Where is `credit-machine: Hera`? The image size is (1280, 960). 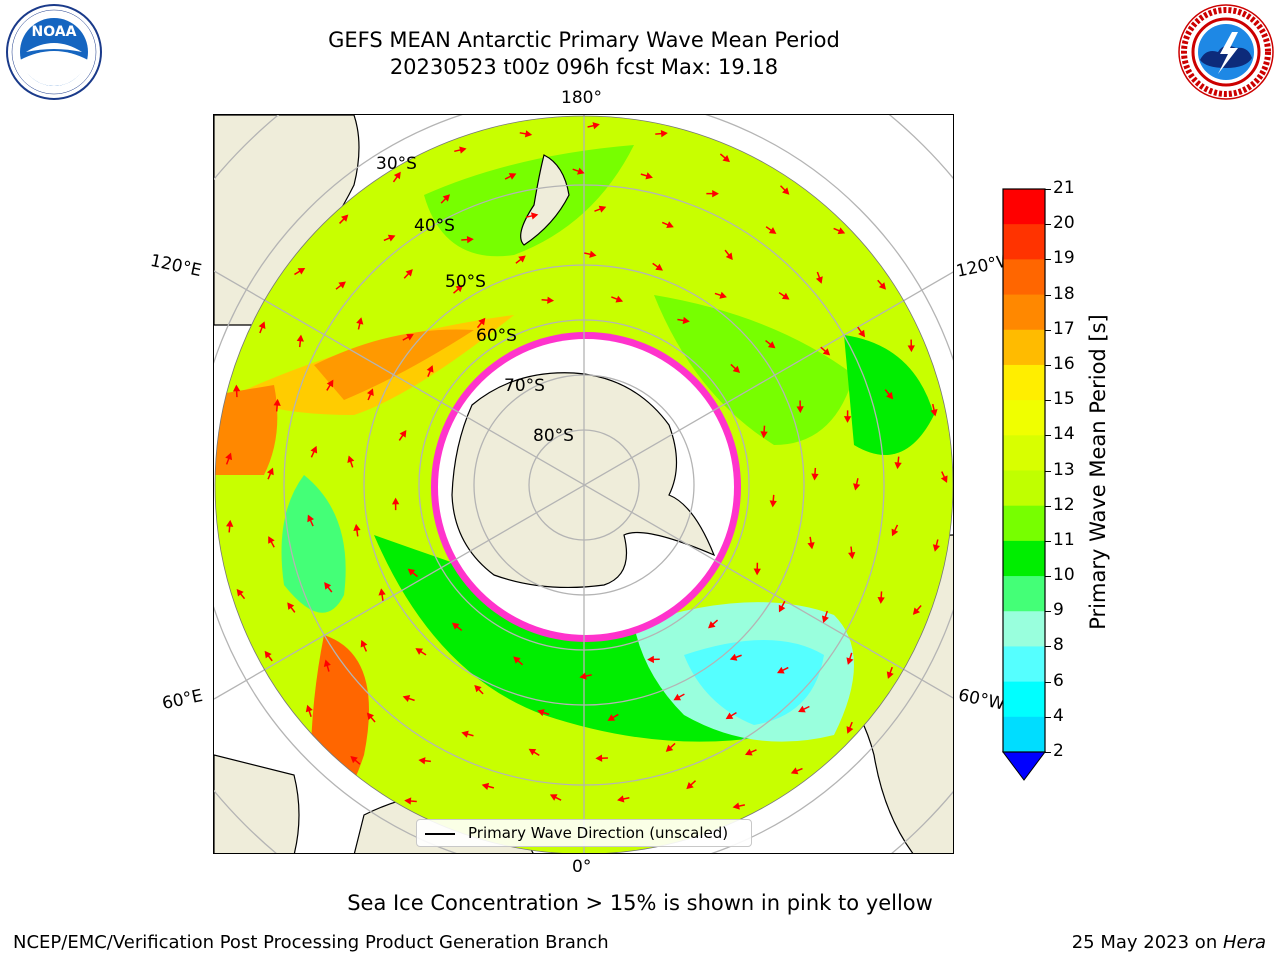
credit-machine: Hera is located at coordinates (1244, 942).